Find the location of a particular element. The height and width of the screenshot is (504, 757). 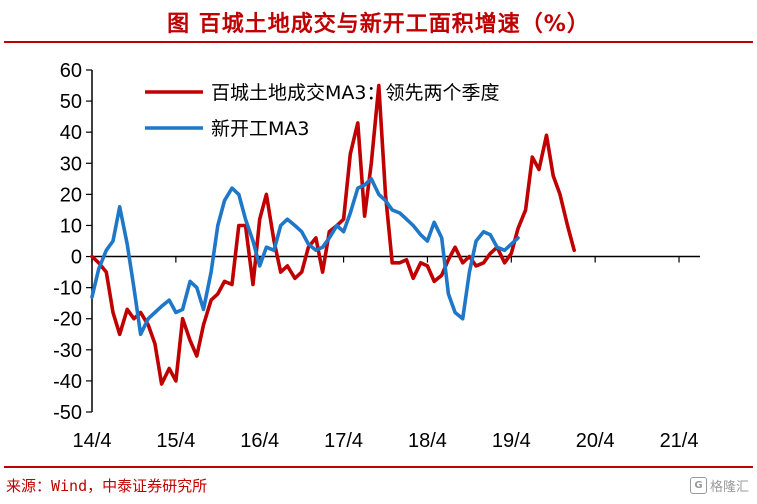

y-tick-label: 60 is located at coordinates (71, 71).